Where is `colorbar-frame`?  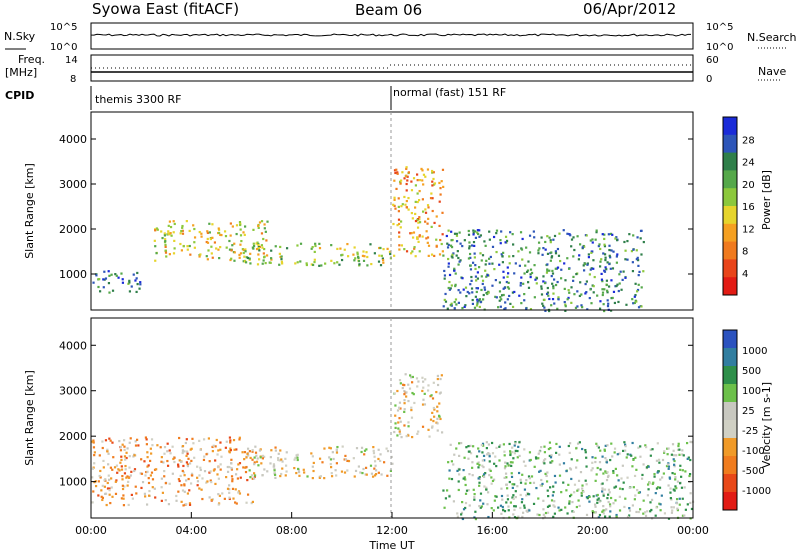 colorbar-frame is located at coordinates (730, 420).